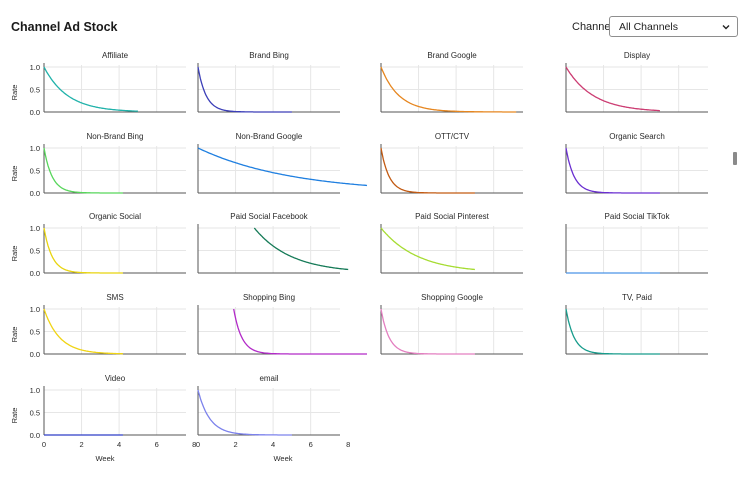  What do you see at coordinates (637, 297) in the screenshot?
I see `panel-title-tv-paid: TV, Paid` at bounding box center [637, 297].